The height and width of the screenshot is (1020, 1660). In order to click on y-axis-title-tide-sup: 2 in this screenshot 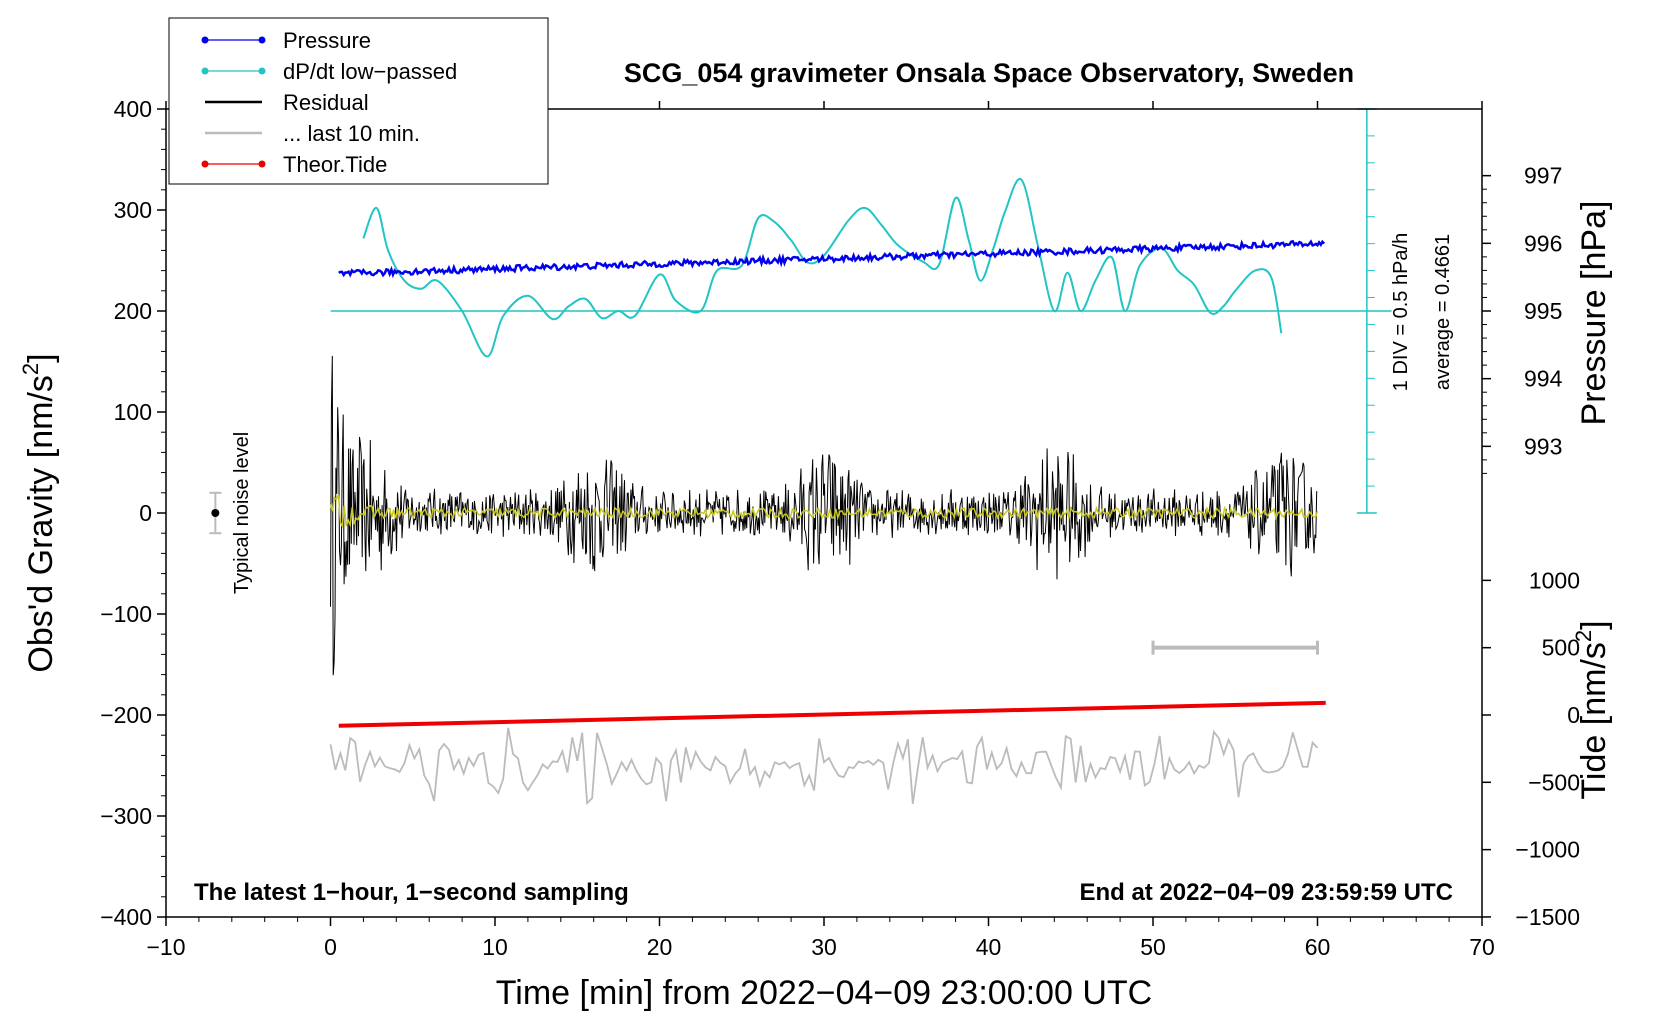, I will do `click(1583, 636)`.